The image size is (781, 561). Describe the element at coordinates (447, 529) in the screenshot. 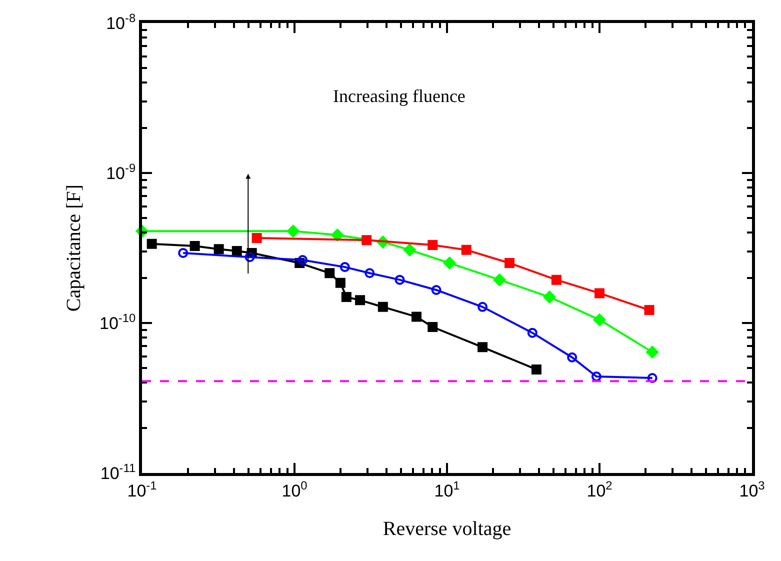

I see `x-axis-title: Reverse voltage` at that location.